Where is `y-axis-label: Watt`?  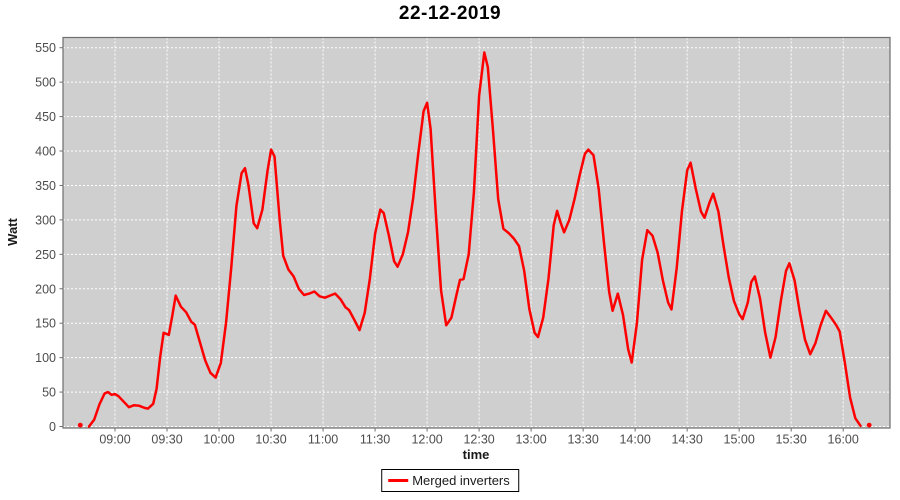
y-axis-label: Watt is located at coordinates (12, 231).